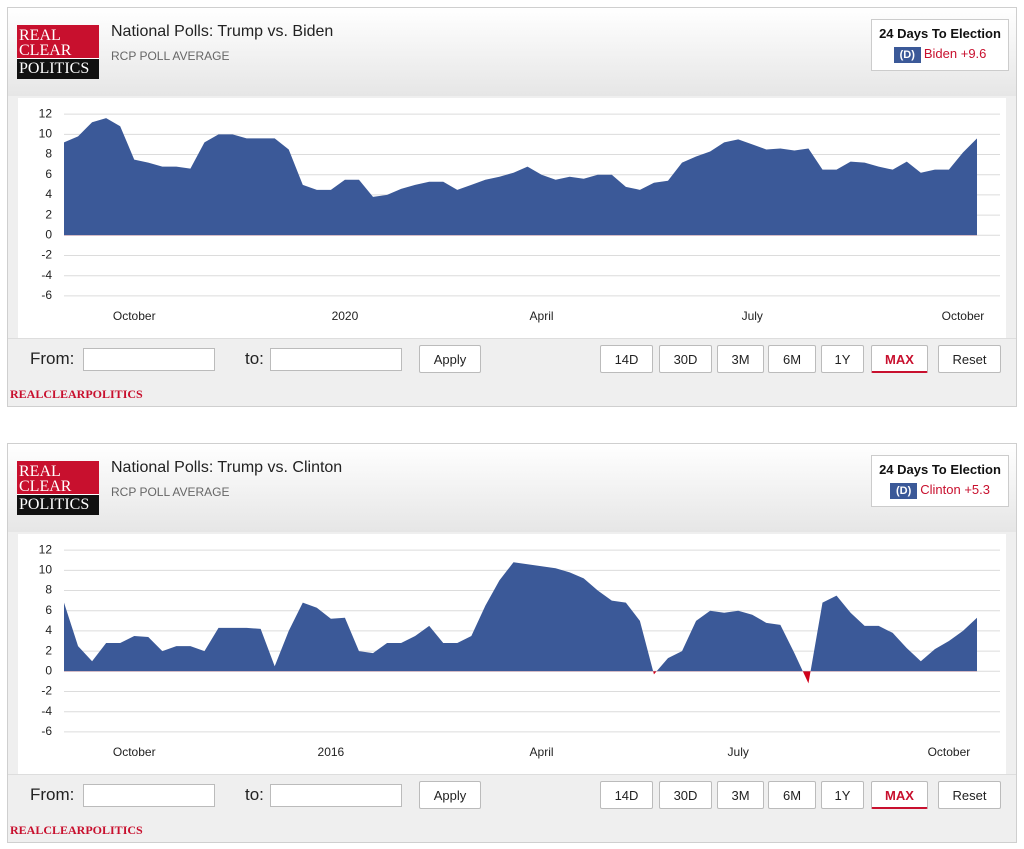 The width and height of the screenshot is (1024, 849). Describe the element at coordinates (222, 31) in the screenshot. I see `chart-title: National Polls: Trump vs. Biden` at that location.